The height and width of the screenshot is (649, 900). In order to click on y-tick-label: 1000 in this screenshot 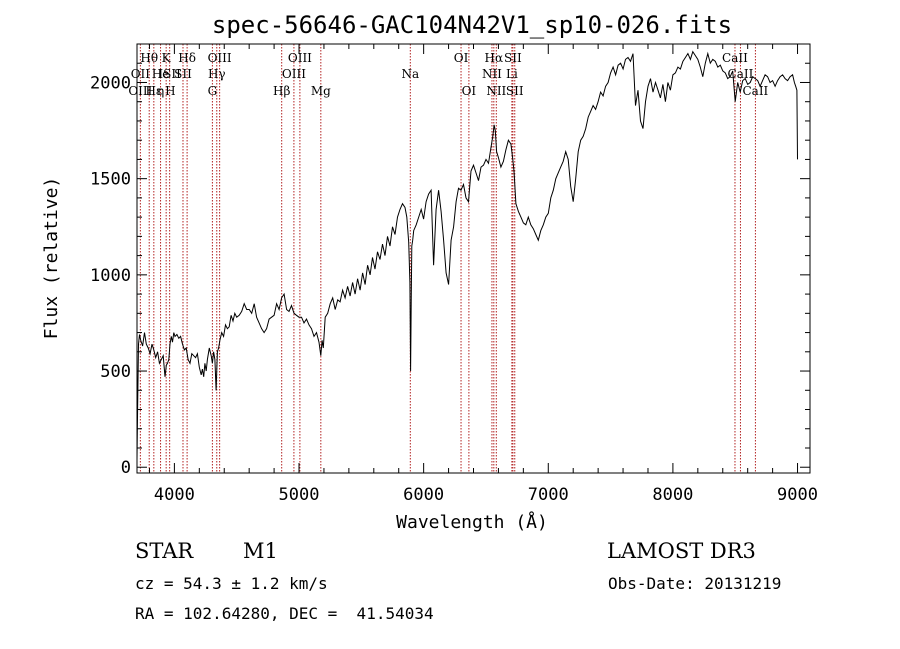, I will do `click(110, 276)`.